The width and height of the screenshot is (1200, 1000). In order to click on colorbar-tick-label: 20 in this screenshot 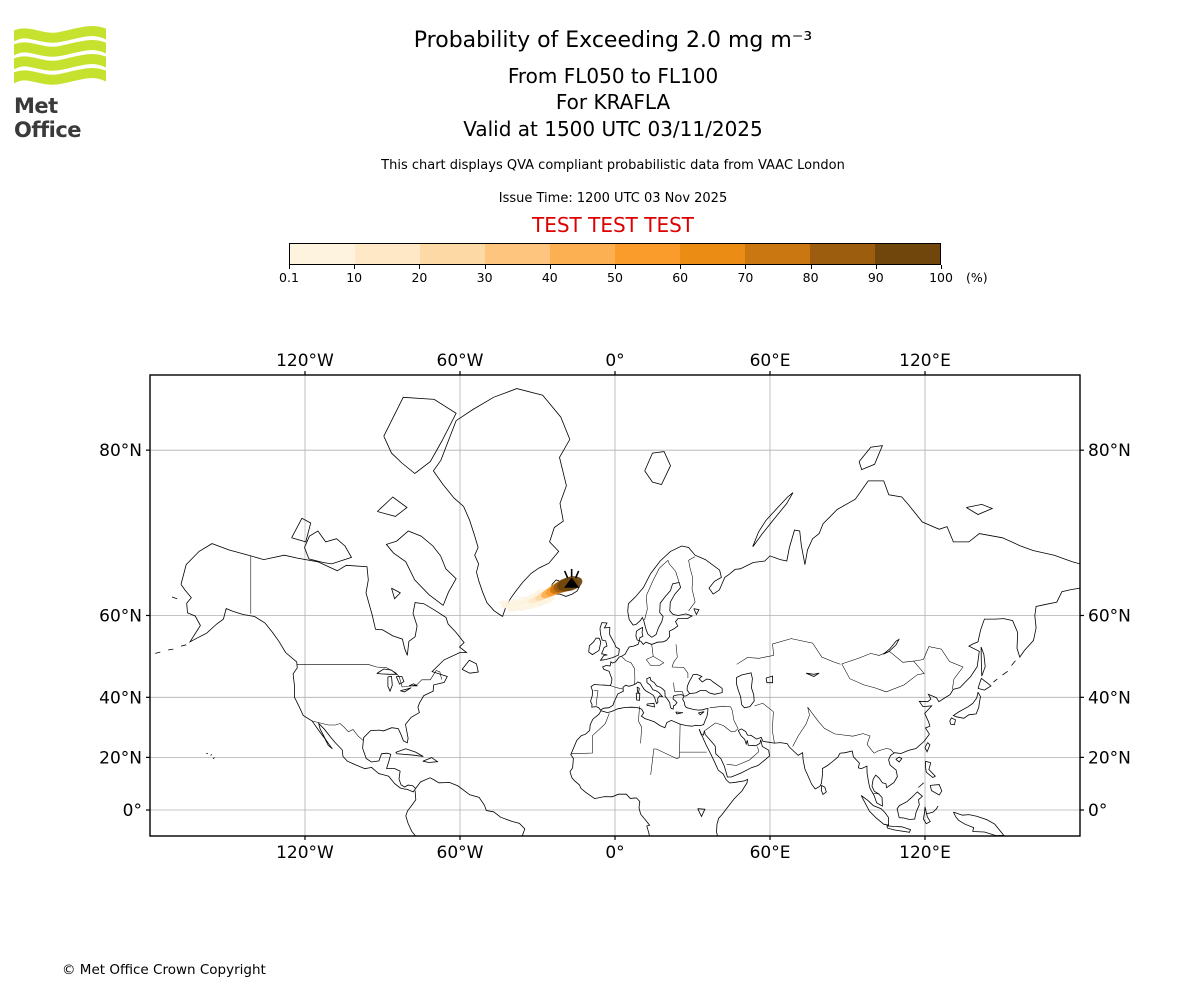, I will do `click(419, 277)`.